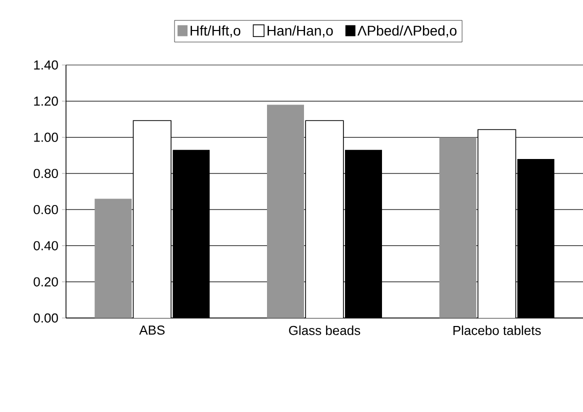  Describe the element at coordinates (46, 281) in the screenshot. I see `y-tick-label: 0.20` at that location.